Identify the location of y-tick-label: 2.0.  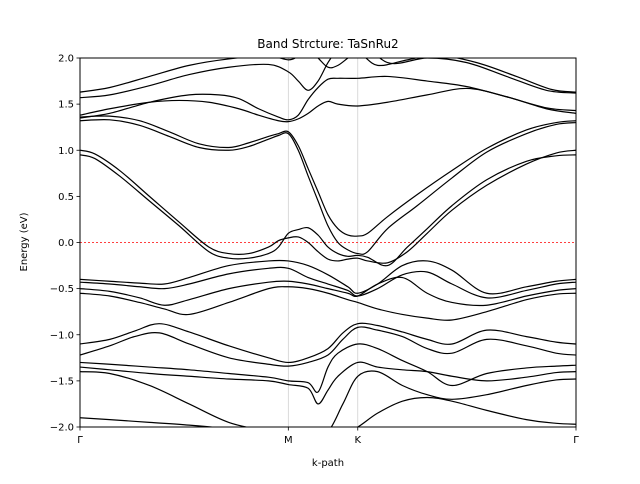
(66, 59).